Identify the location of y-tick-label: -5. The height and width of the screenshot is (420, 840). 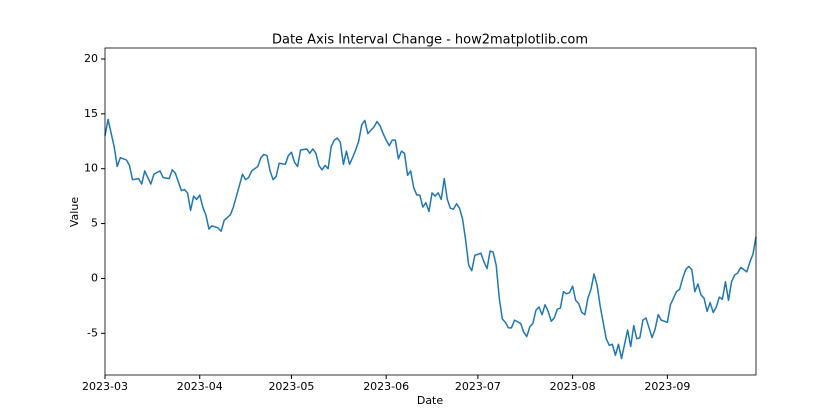
(92, 332).